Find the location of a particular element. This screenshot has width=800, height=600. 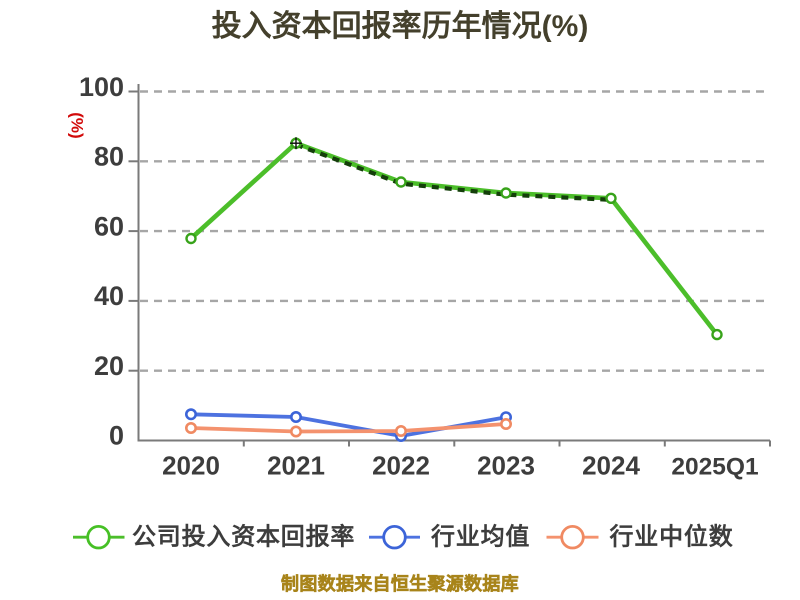

svg-text: 制图数据来自恒生聚源数据库 is located at coordinates (400, 583).